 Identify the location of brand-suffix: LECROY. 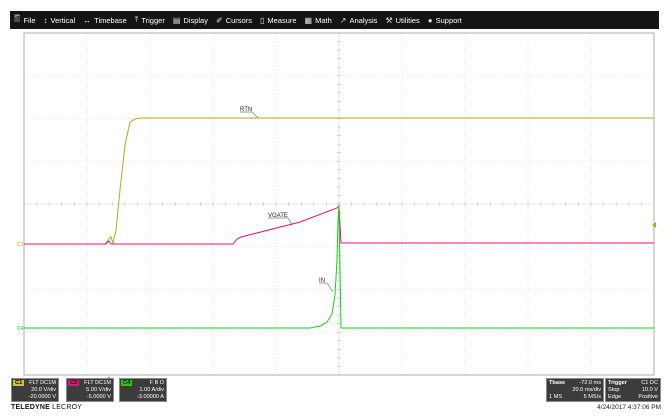
(66, 407).